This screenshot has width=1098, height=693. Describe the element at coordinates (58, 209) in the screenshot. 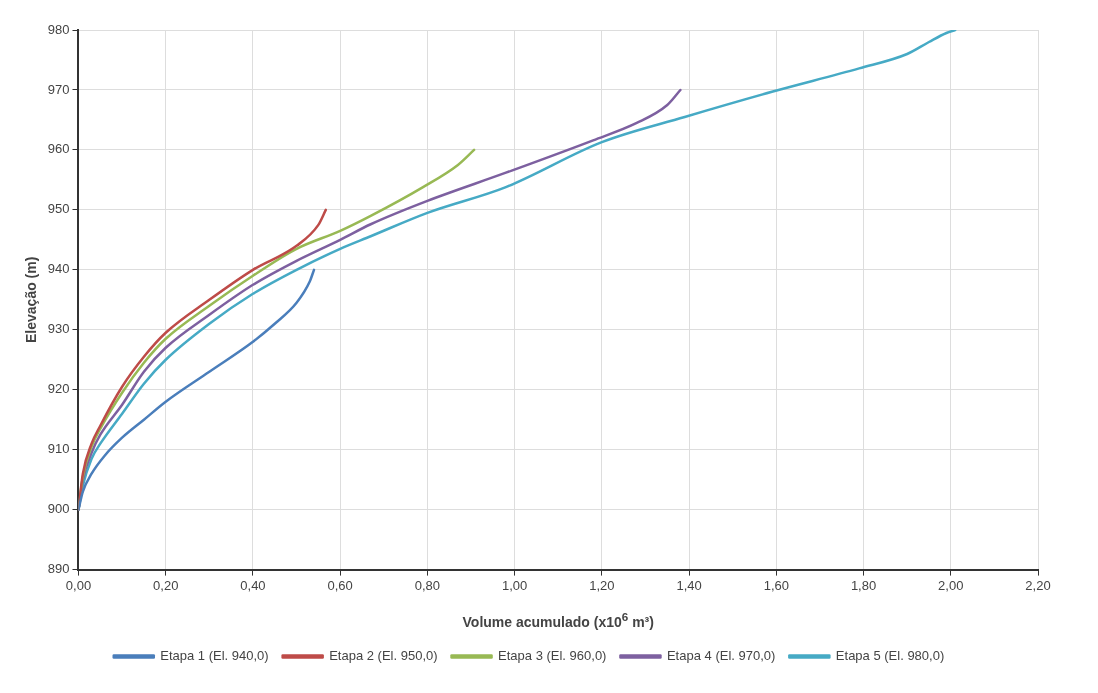

I see `y-tick-label: 950` at that location.